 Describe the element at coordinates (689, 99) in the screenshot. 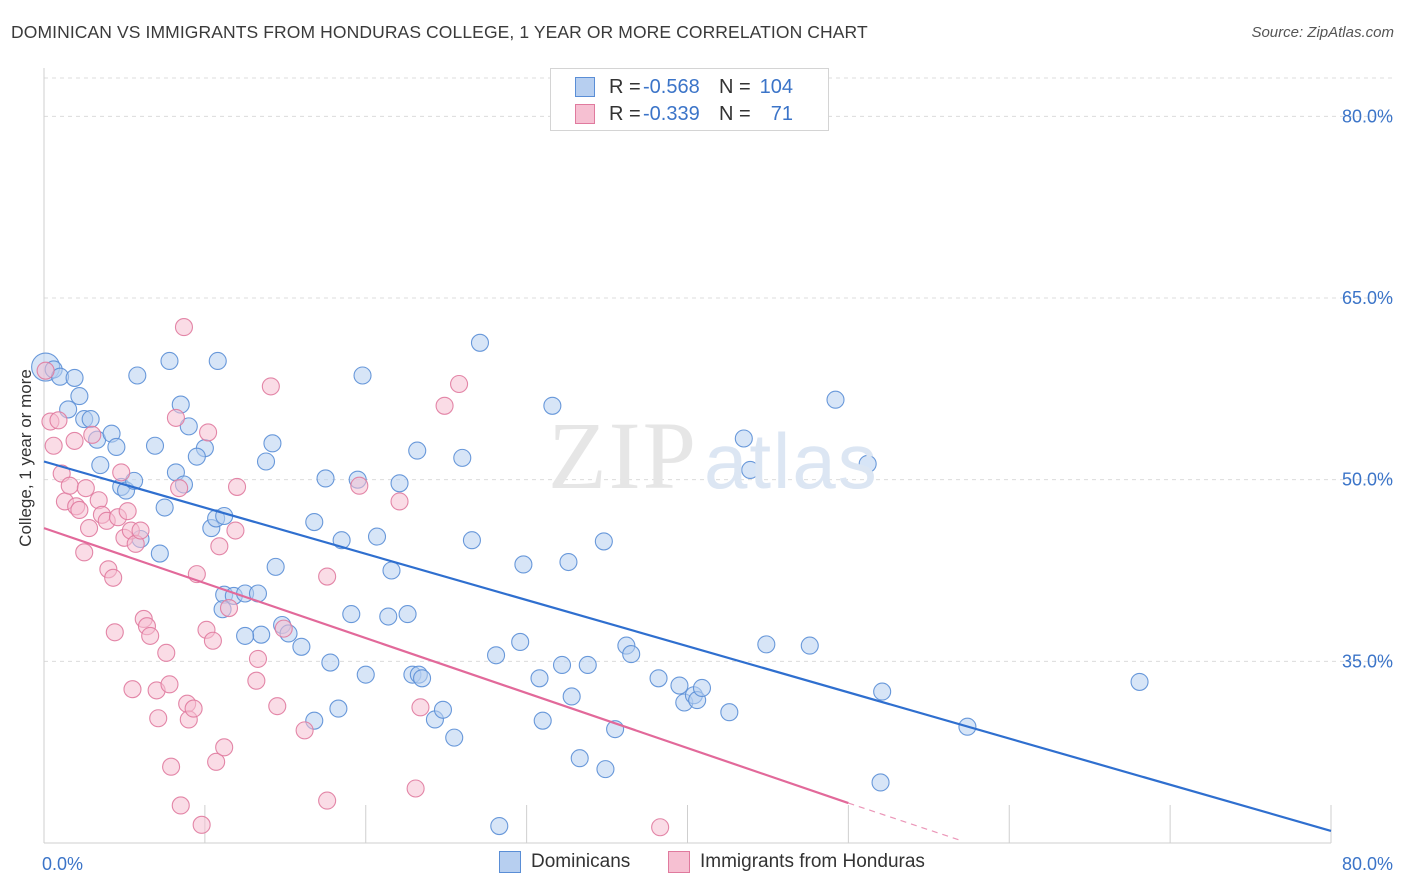

I see `correlation-legend: R = -0.568 N = 104 R = -0.339 N = 71` at that location.